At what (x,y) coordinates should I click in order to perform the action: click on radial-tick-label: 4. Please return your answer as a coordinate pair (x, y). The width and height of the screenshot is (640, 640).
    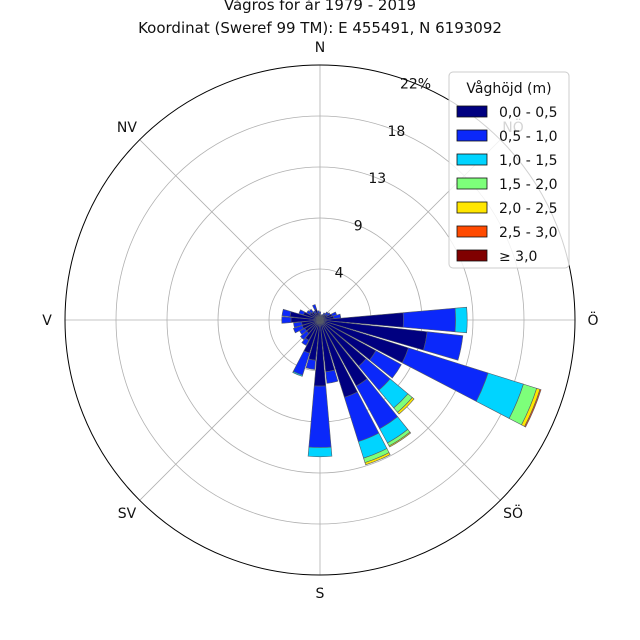
    Looking at the image, I should click on (339, 274).